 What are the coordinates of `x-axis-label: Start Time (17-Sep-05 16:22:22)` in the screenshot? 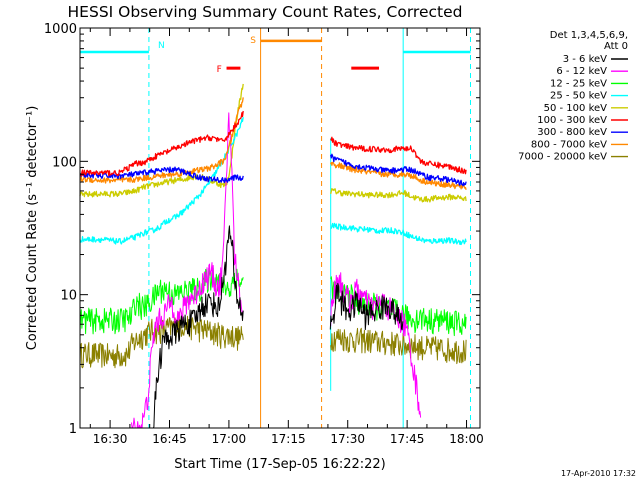 It's located at (279, 464).